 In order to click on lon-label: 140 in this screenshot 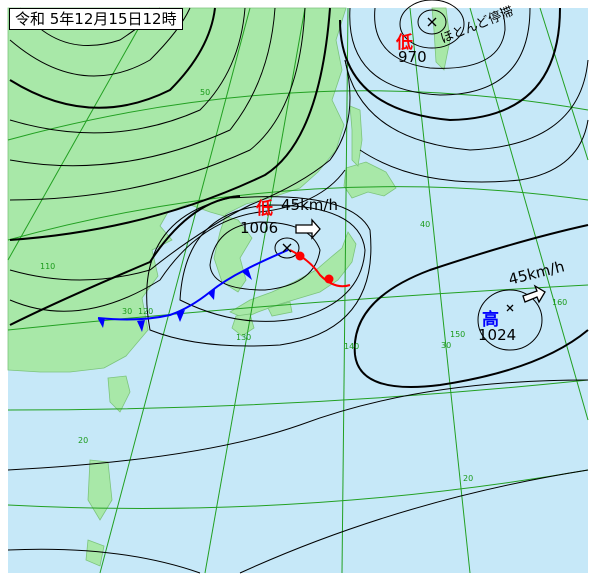, I will do `click(352, 346)`.